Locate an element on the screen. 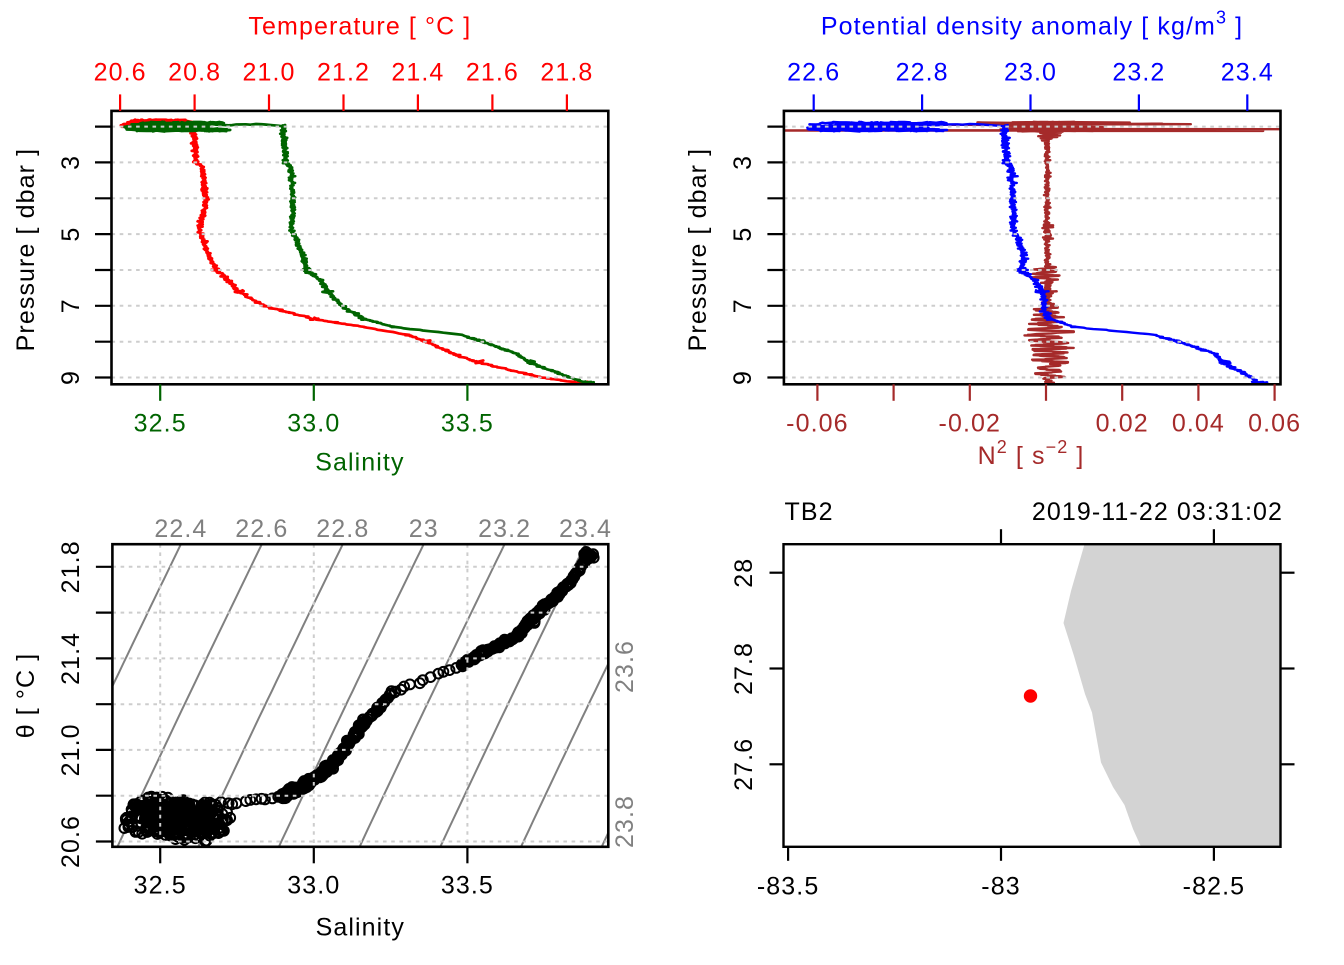  svg-text: θ [ °C ] is located at coordinates (26, 696).